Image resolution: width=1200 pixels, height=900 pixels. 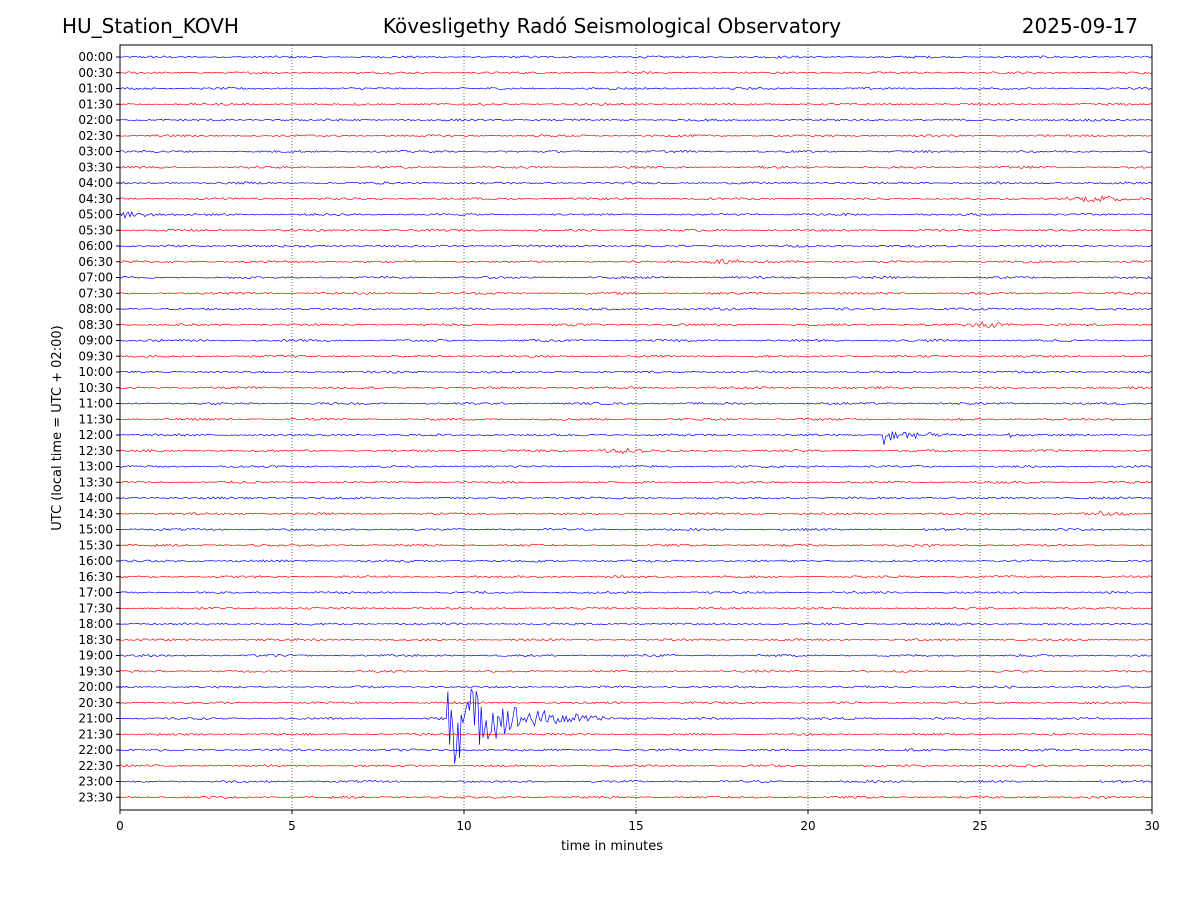 What do you see at coordinates (635, 826) in the screenshot?
I see `x-tick-label: 15` at bounding box center [635, 826].